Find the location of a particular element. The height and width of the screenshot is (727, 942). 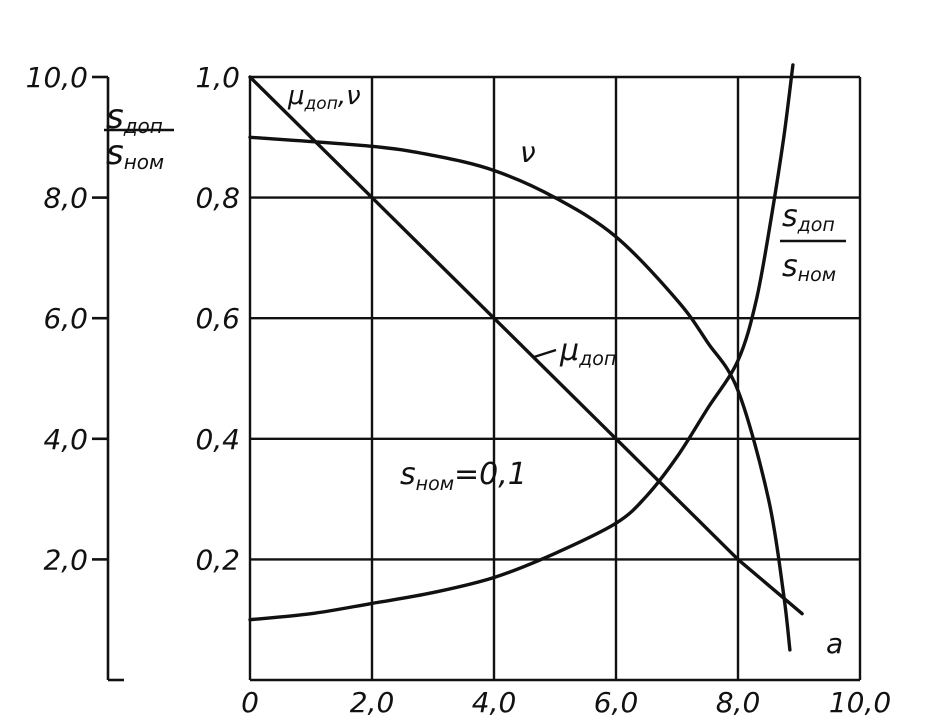

left-y-tick-label: 10,0 is located at coordinates (57, 77).